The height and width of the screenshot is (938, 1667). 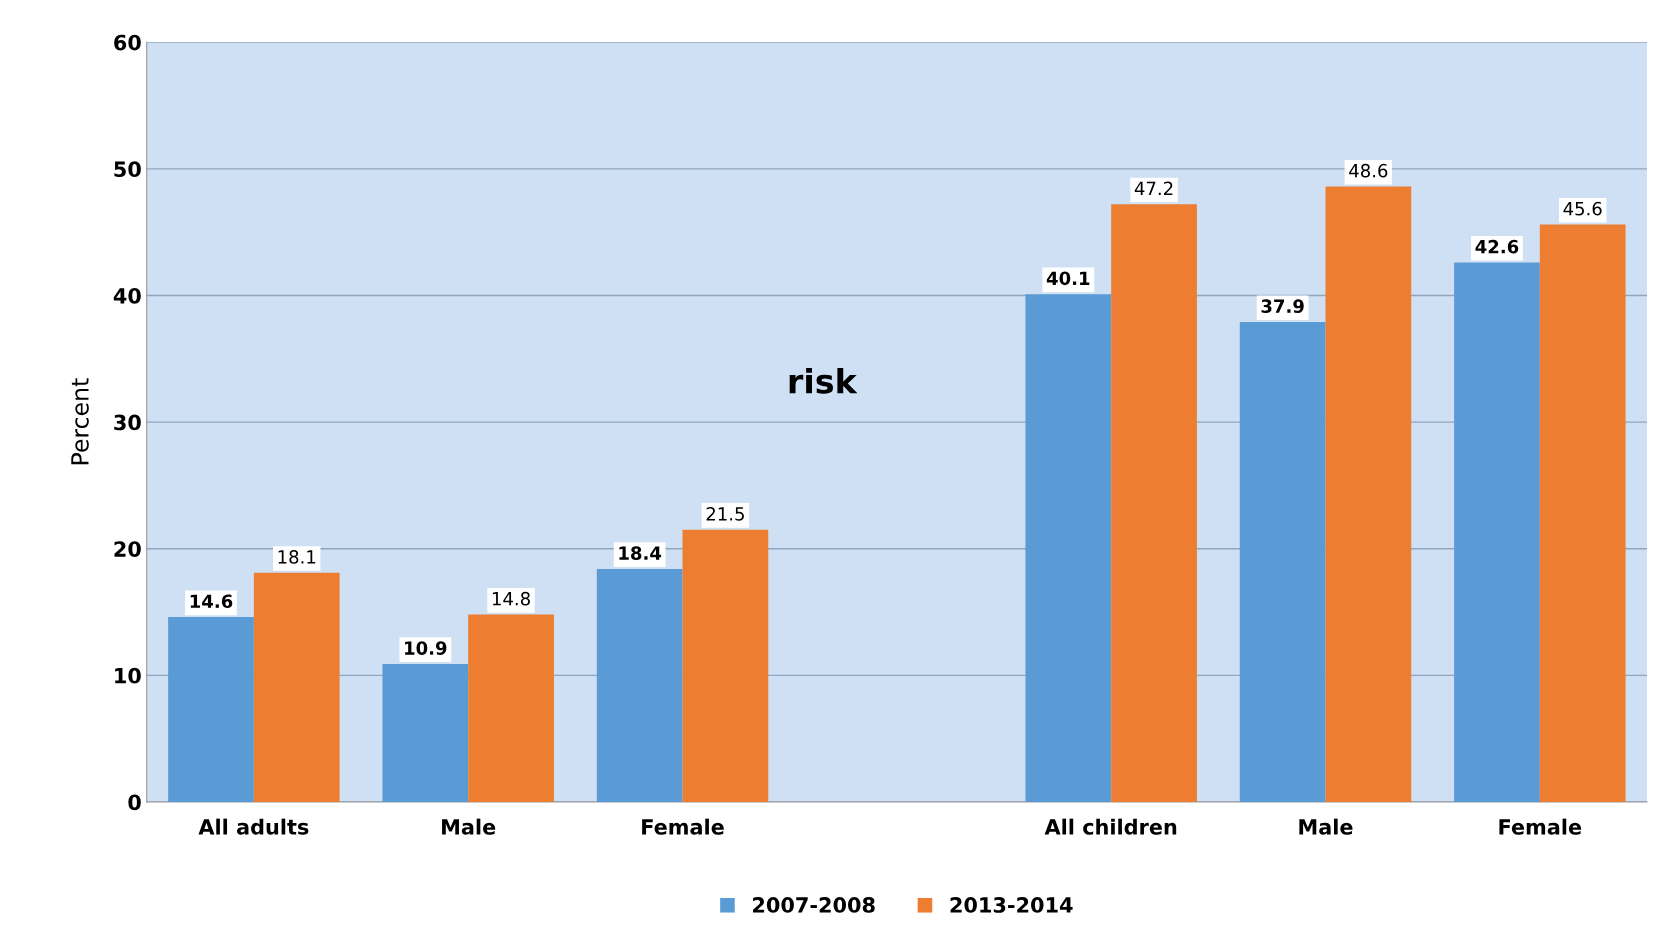 I want to click on data-label: 14.8, so click(x=511, y=598).